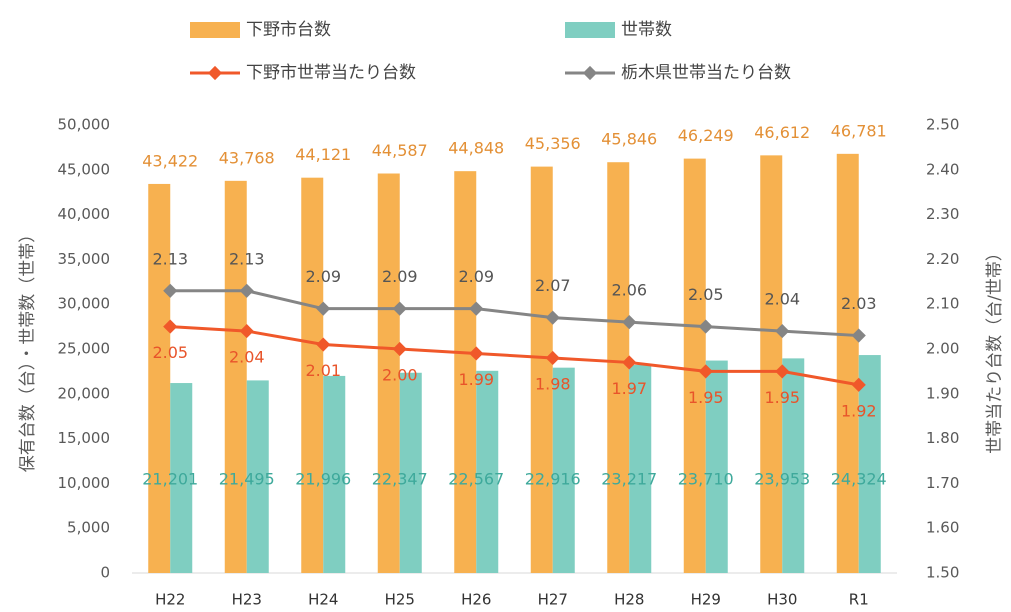 The image size is (1011, 612). I want to click on data-label: 46,781, so click(859, 130).